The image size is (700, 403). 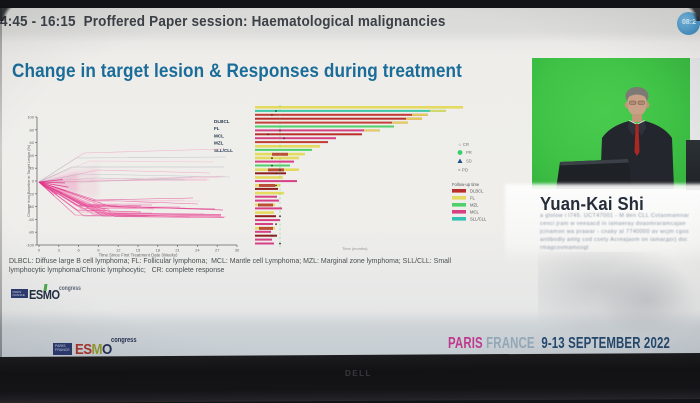 What do you see at coordinates (78, 250) in the screenshot?
I see `svg-text: 6` at bounding box center [78, 250].